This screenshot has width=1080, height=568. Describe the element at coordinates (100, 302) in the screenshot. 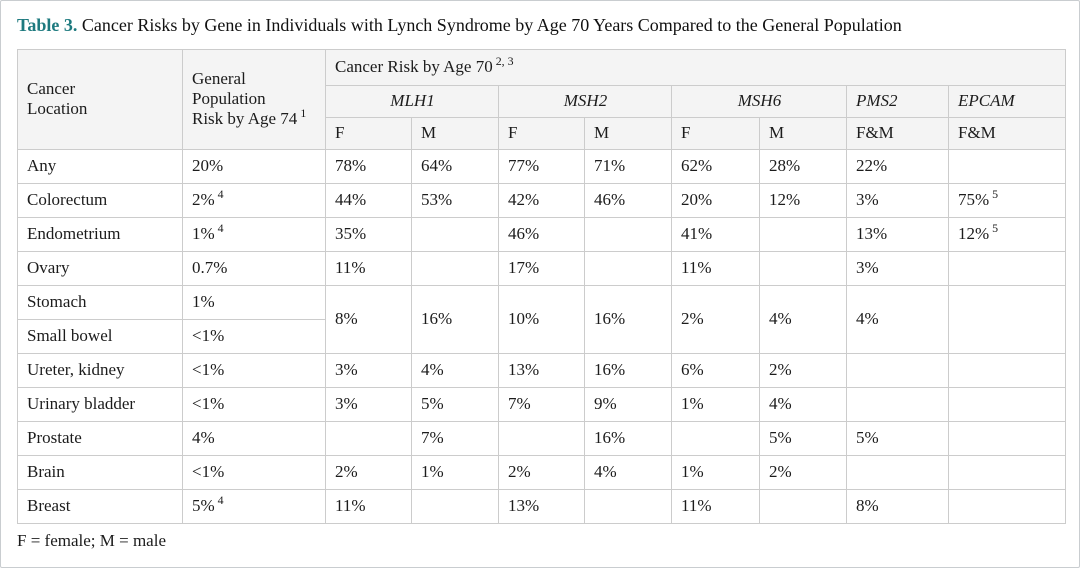

I see `cancer-location-cell: Stomach` at that location.